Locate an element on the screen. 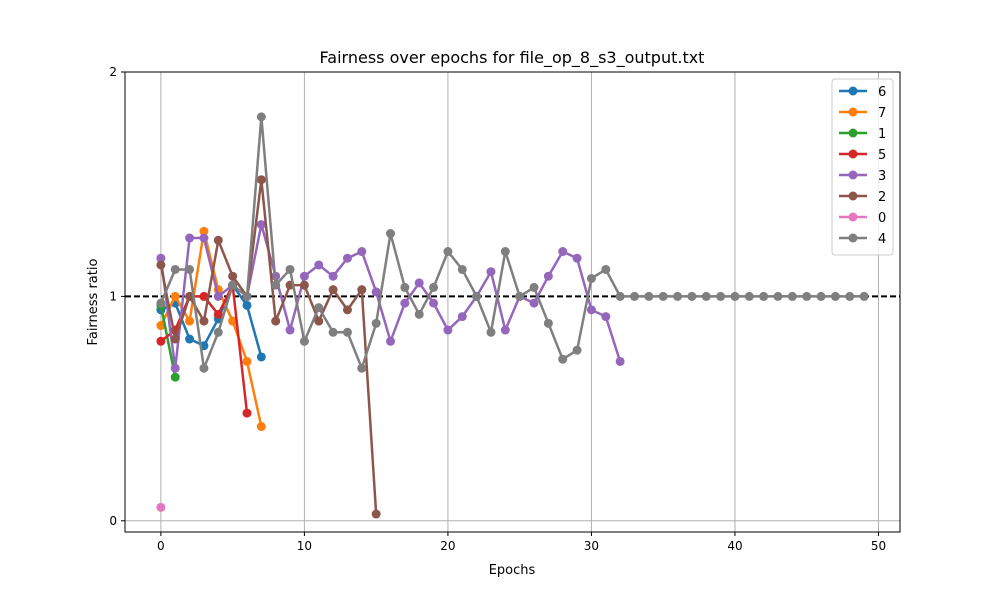 This screenshot has height=600, width=1000. y-axis-title: Fairness ratio is located at coordinates (93, 302).